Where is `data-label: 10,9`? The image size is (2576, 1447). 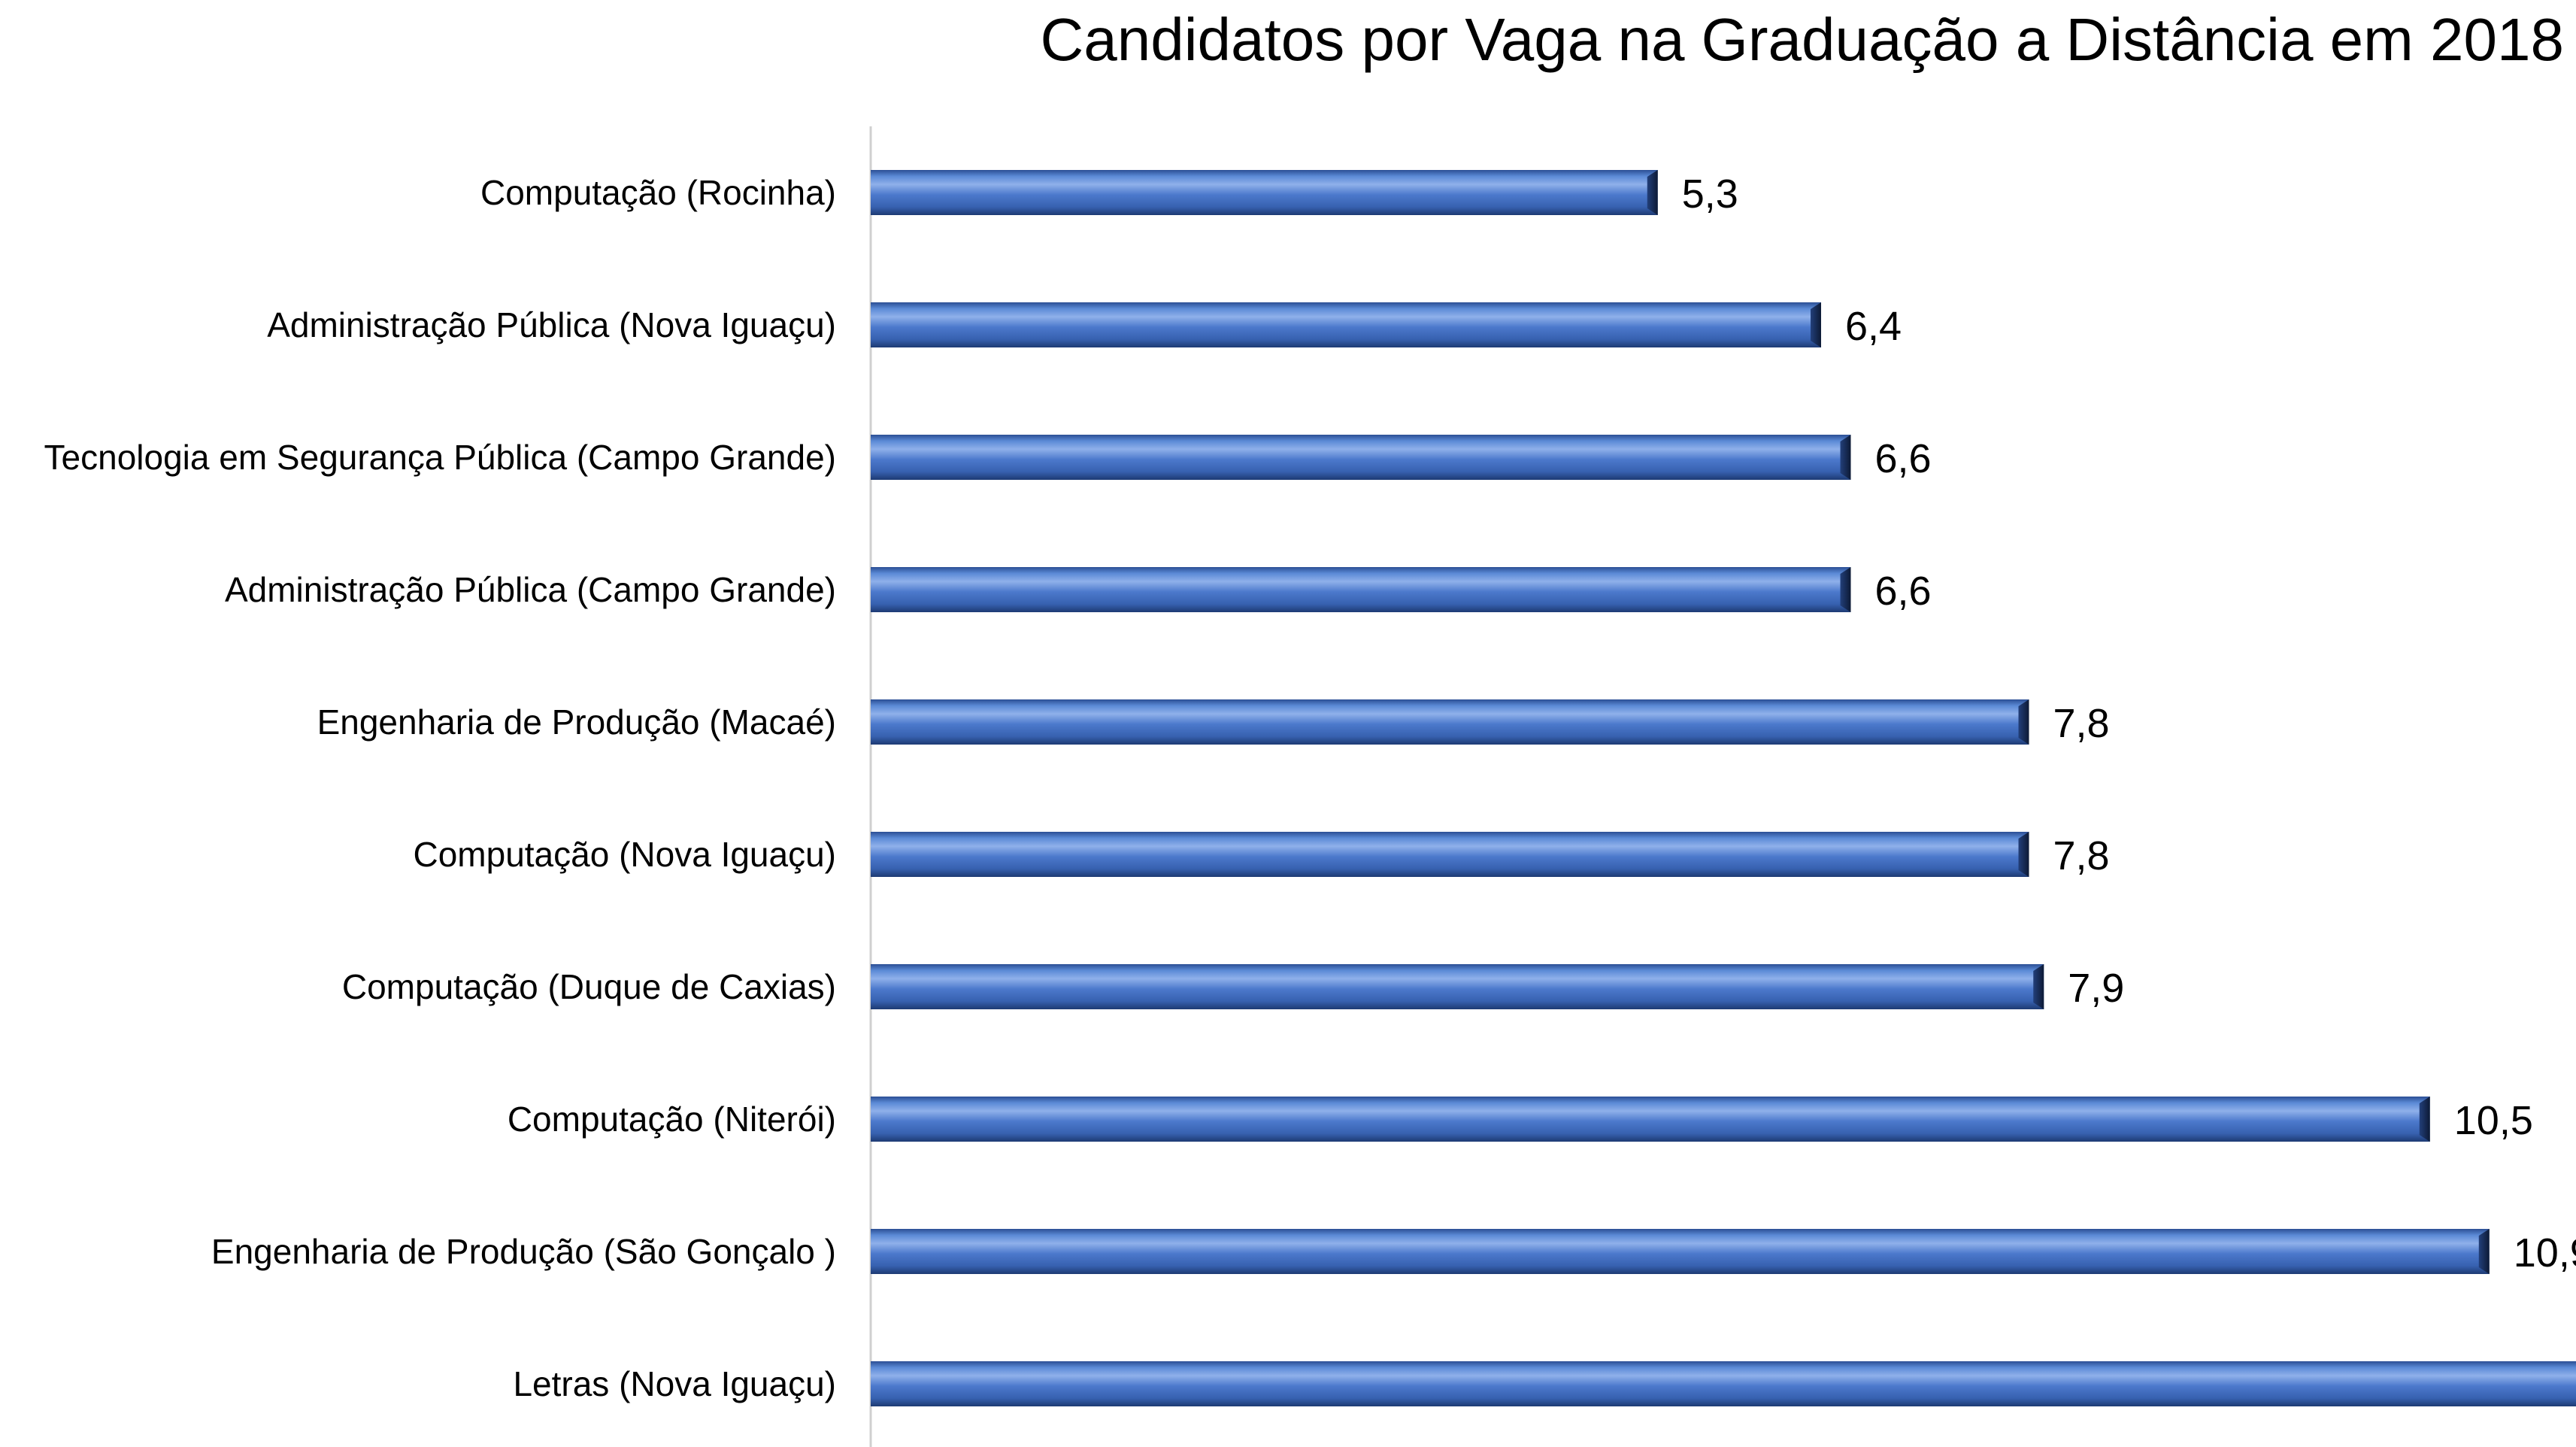
data-label: 10,9 is located at coordinates (2545, 1253).